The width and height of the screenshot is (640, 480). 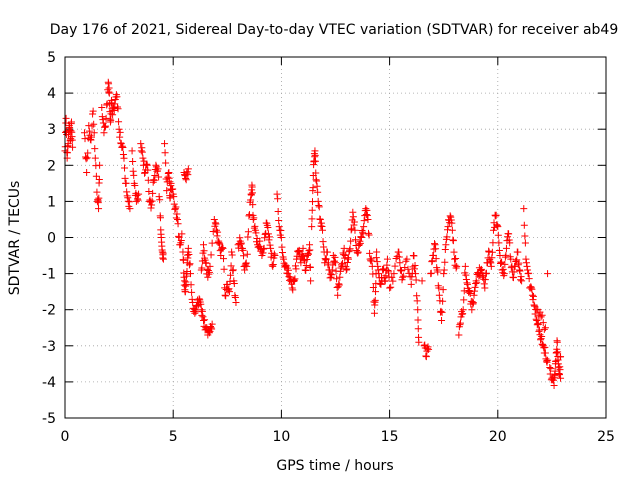 I want to click on x-tick-label-0: 0, so click(x=65, y=437).